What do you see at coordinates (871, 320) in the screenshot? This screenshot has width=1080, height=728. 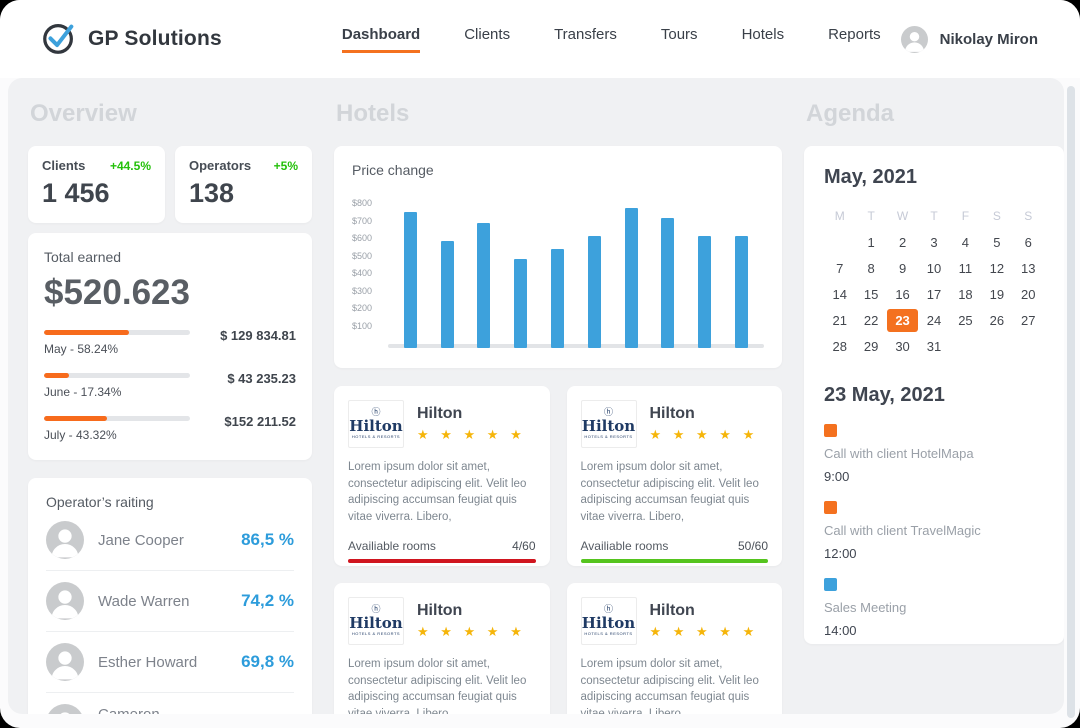 I see `calendar-day: 22` at bounding box center [871, 320].